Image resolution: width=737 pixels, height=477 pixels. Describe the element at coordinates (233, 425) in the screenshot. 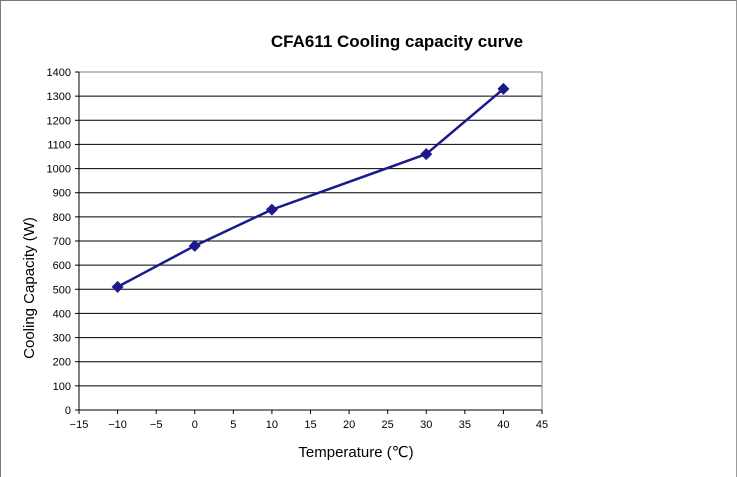

I see `x-tick-label: 5` at that location.